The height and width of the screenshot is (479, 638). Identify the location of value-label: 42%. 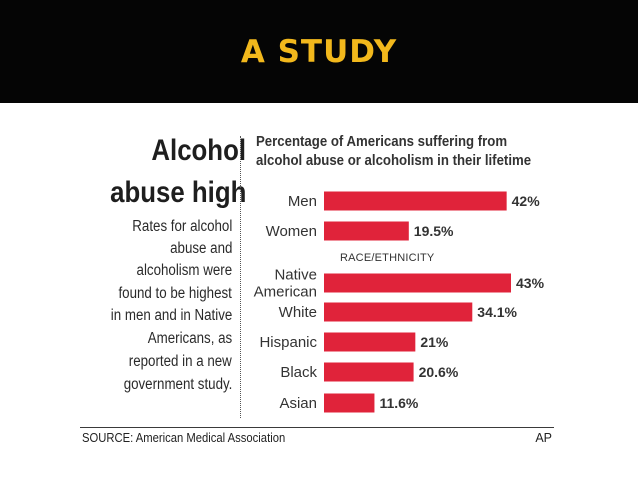
(526, 201).